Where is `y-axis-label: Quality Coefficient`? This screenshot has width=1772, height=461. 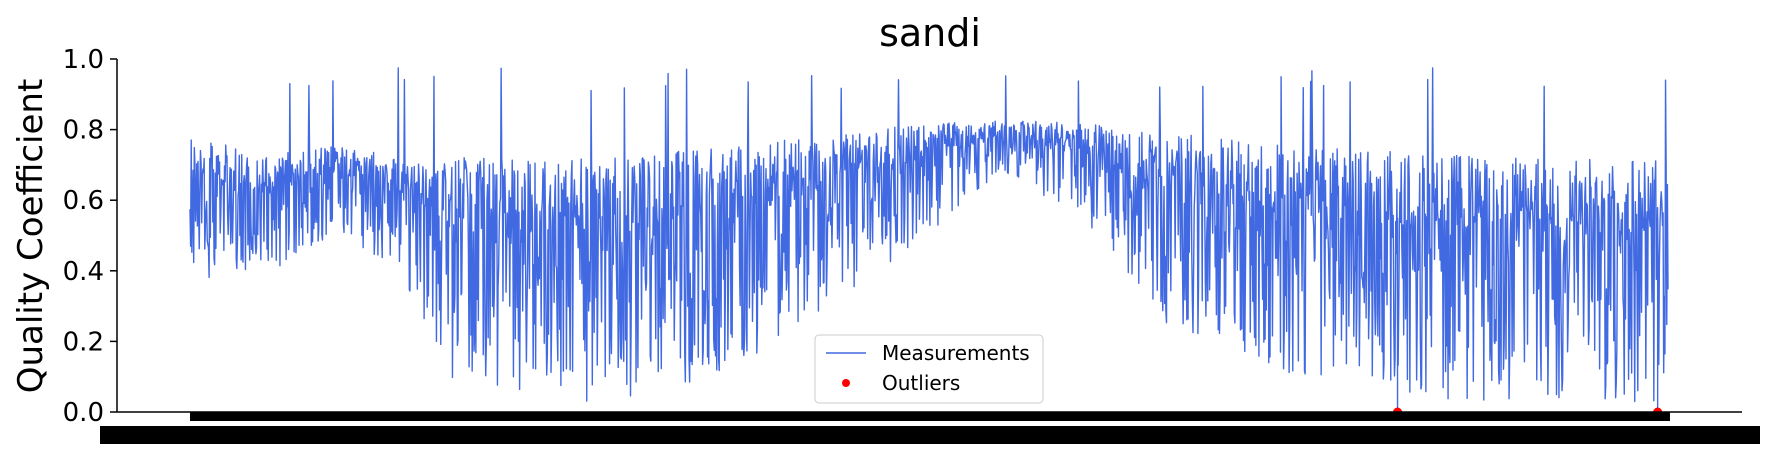 y-axis-label: Quality Coefficient is located at coordinates (31, 236).